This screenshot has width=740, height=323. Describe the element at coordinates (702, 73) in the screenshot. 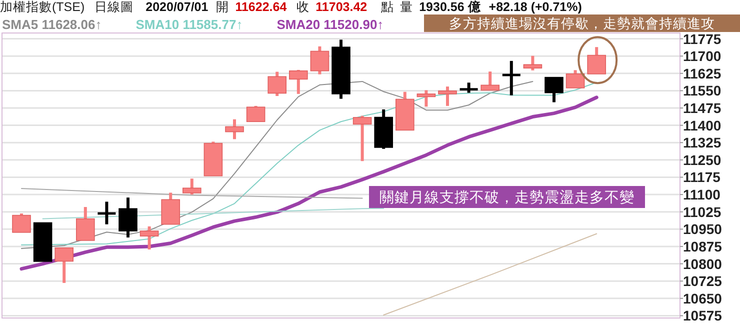

I see `y-tick-label: 11625` at that location.